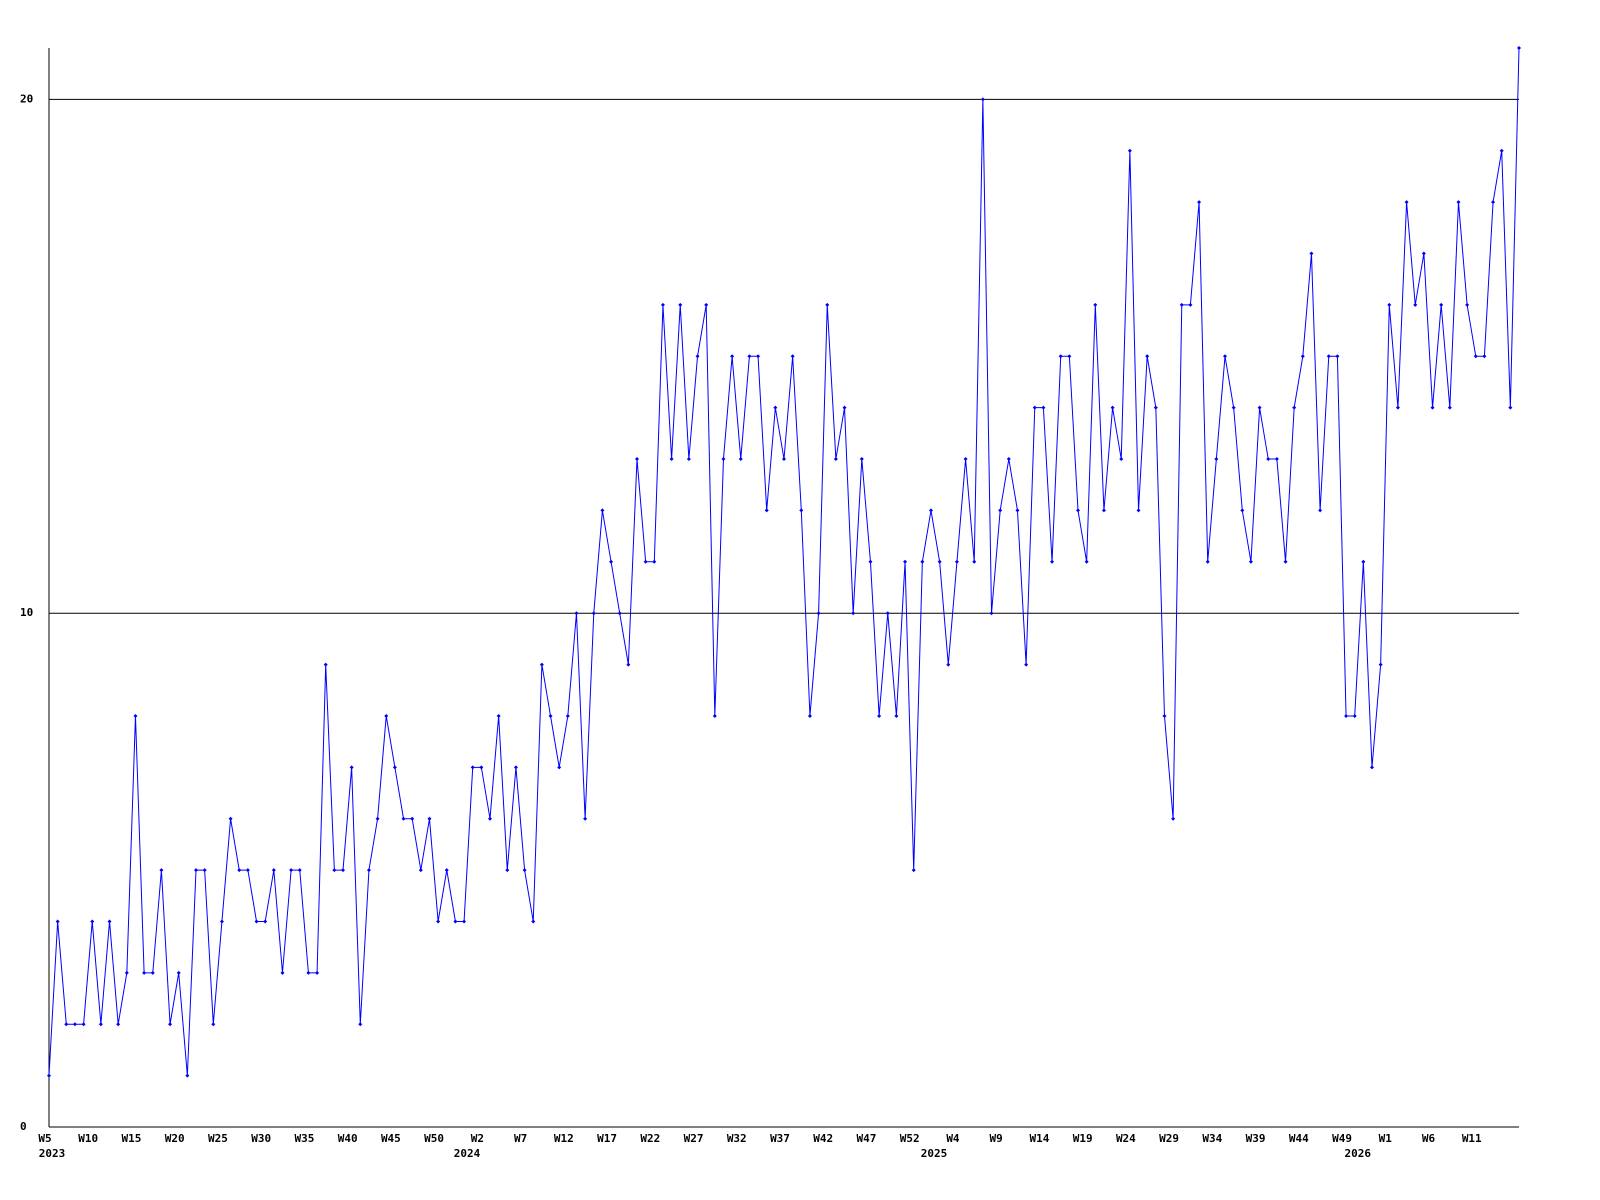  I want to click on x-tick-label: W39, so click(1256, 1138).